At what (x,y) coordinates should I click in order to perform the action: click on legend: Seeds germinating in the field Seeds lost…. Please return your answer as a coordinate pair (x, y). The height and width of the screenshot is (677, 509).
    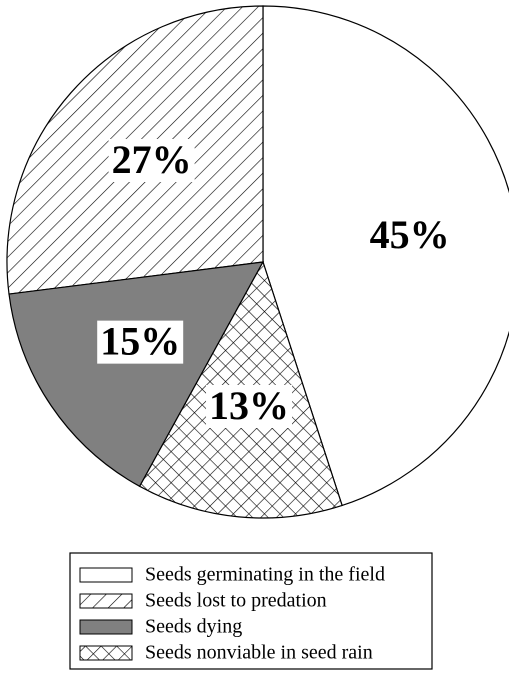
    Looking at the image, I should click on (232, 614).